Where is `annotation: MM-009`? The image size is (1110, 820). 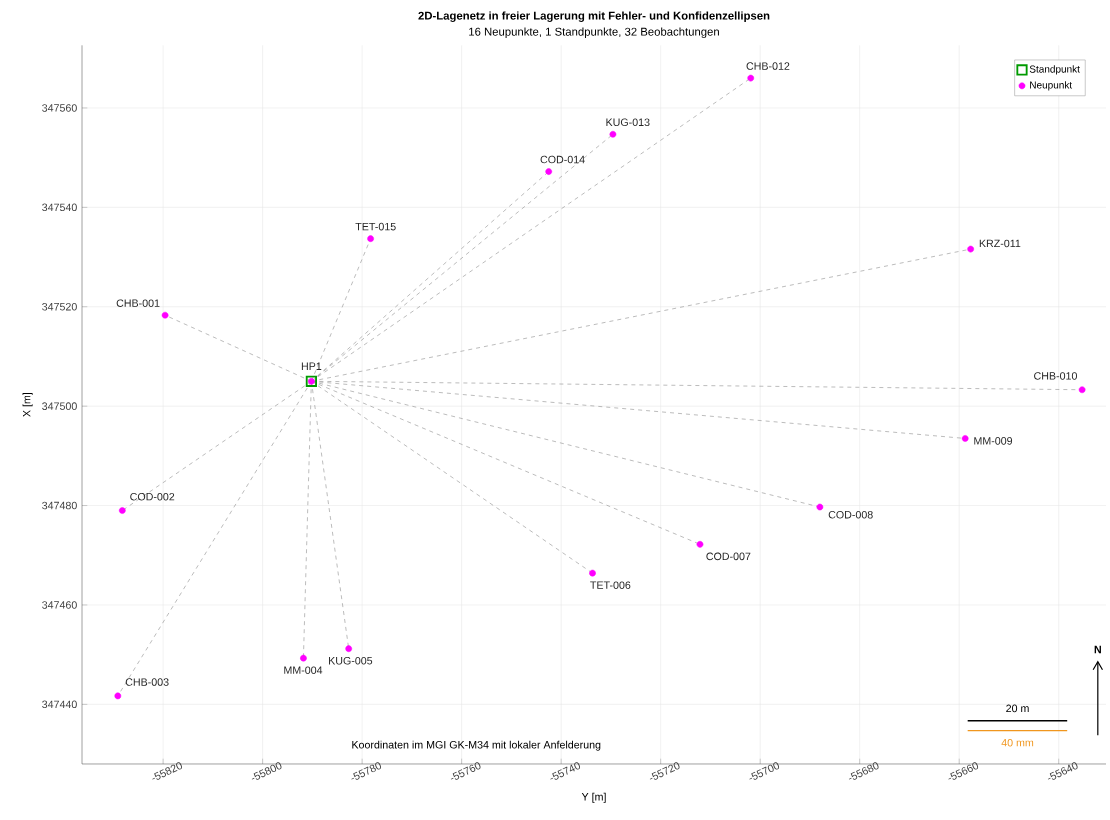 annotation: MM-009 is located at coordinates (993, 441).